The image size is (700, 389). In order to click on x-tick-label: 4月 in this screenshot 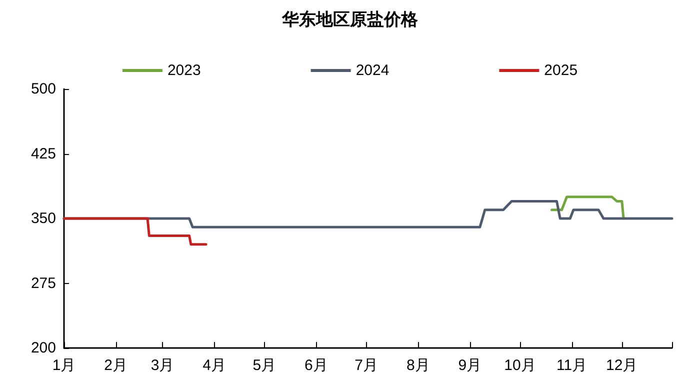, I will do `click(214, 365)`.